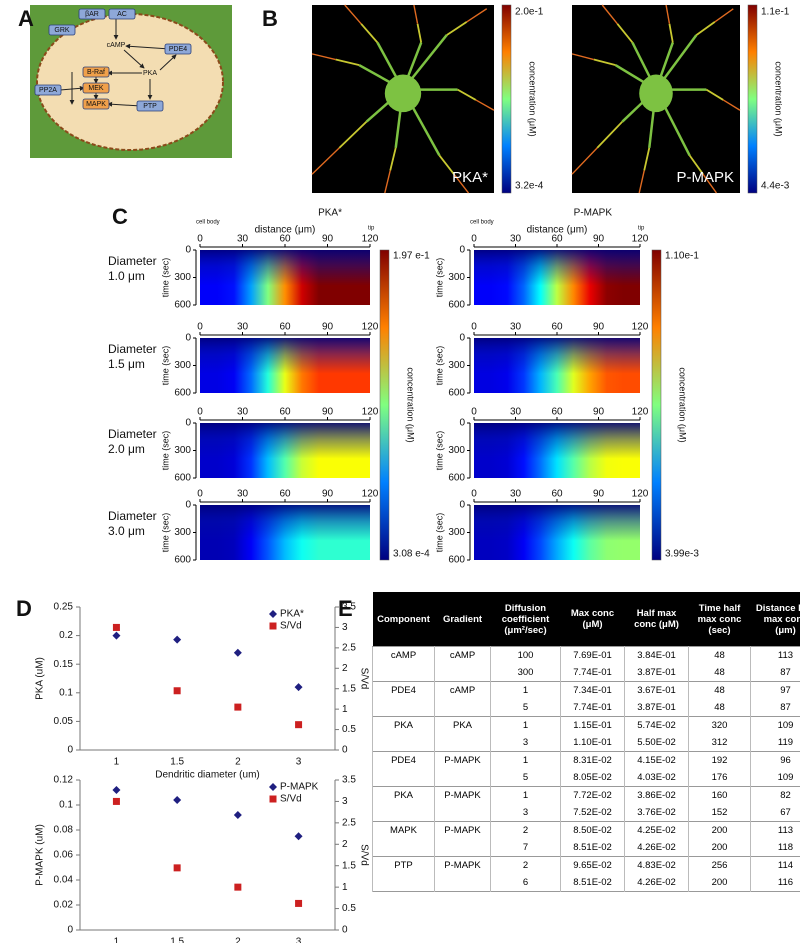 The image size is (800, 943). Describe the element at coordinates (586, 813) in the screenshot. I see `table-row: 3 7.52E-02 3.76E-02 152 67` at that location.